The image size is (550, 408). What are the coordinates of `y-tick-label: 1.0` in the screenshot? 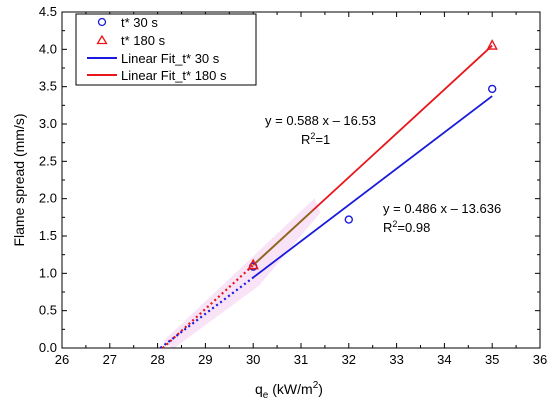 It's located at (48, 272).